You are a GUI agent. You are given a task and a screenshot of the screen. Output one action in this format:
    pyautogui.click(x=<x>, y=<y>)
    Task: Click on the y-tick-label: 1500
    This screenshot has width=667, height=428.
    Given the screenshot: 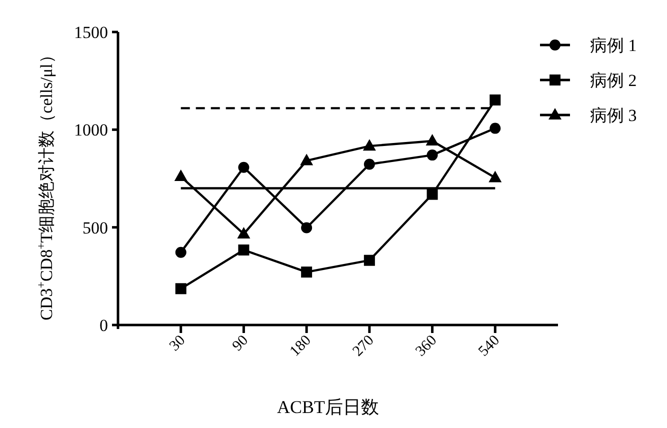 What is the action you would take?
    pyautogui.click(x=91, y=32)
    